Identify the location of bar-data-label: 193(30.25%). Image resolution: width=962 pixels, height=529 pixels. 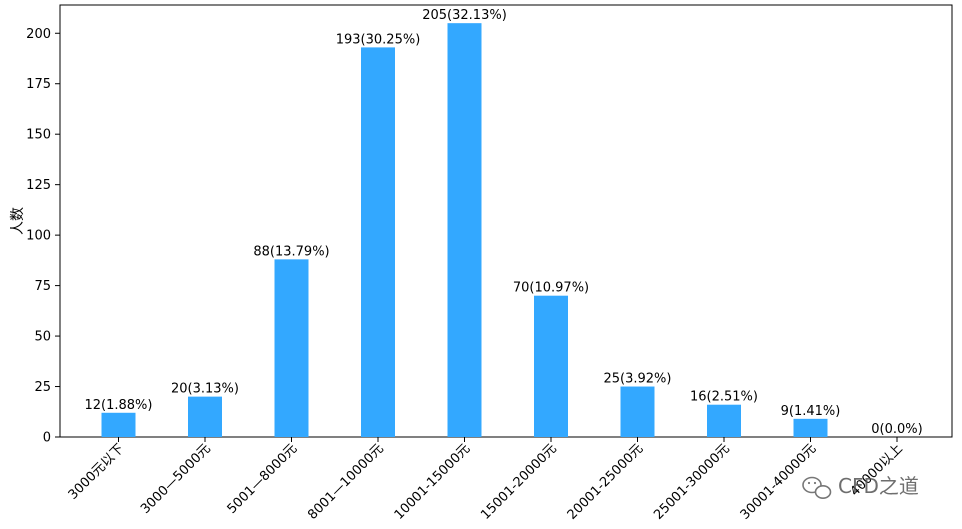
(378, 39).